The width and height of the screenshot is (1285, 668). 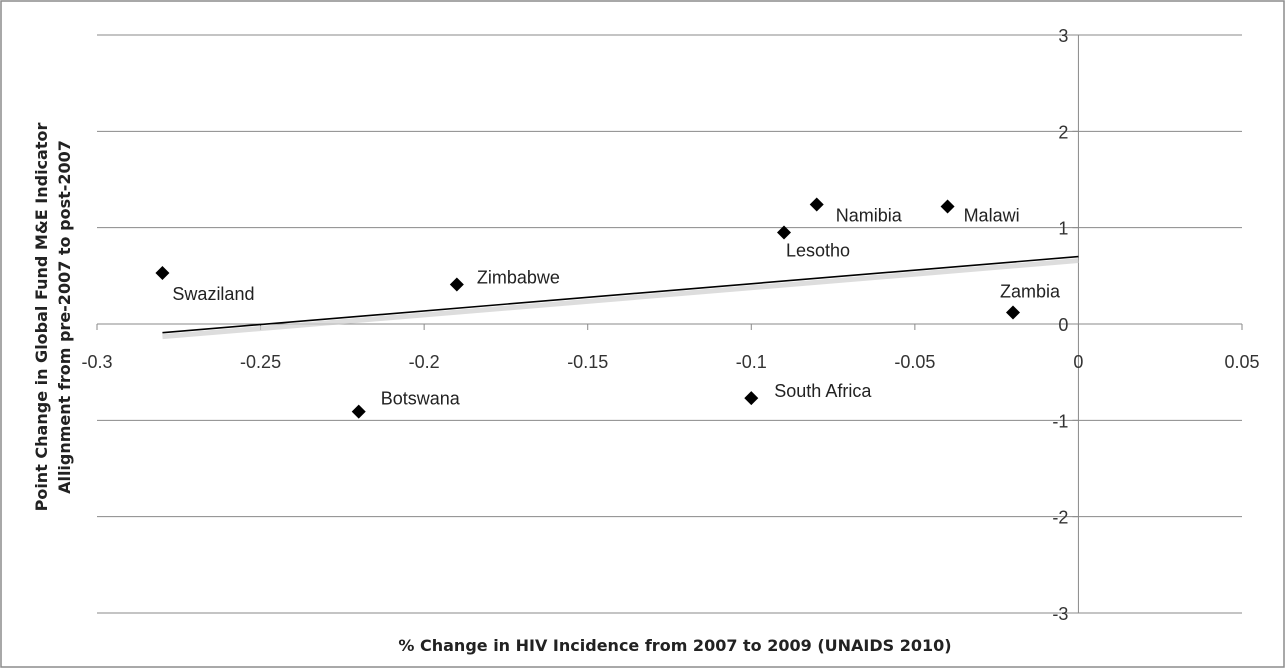 What do you see at coordinates (784, 232) in the screenshot?
I see `data-point-lesotho` at bounding box center [784, 232].